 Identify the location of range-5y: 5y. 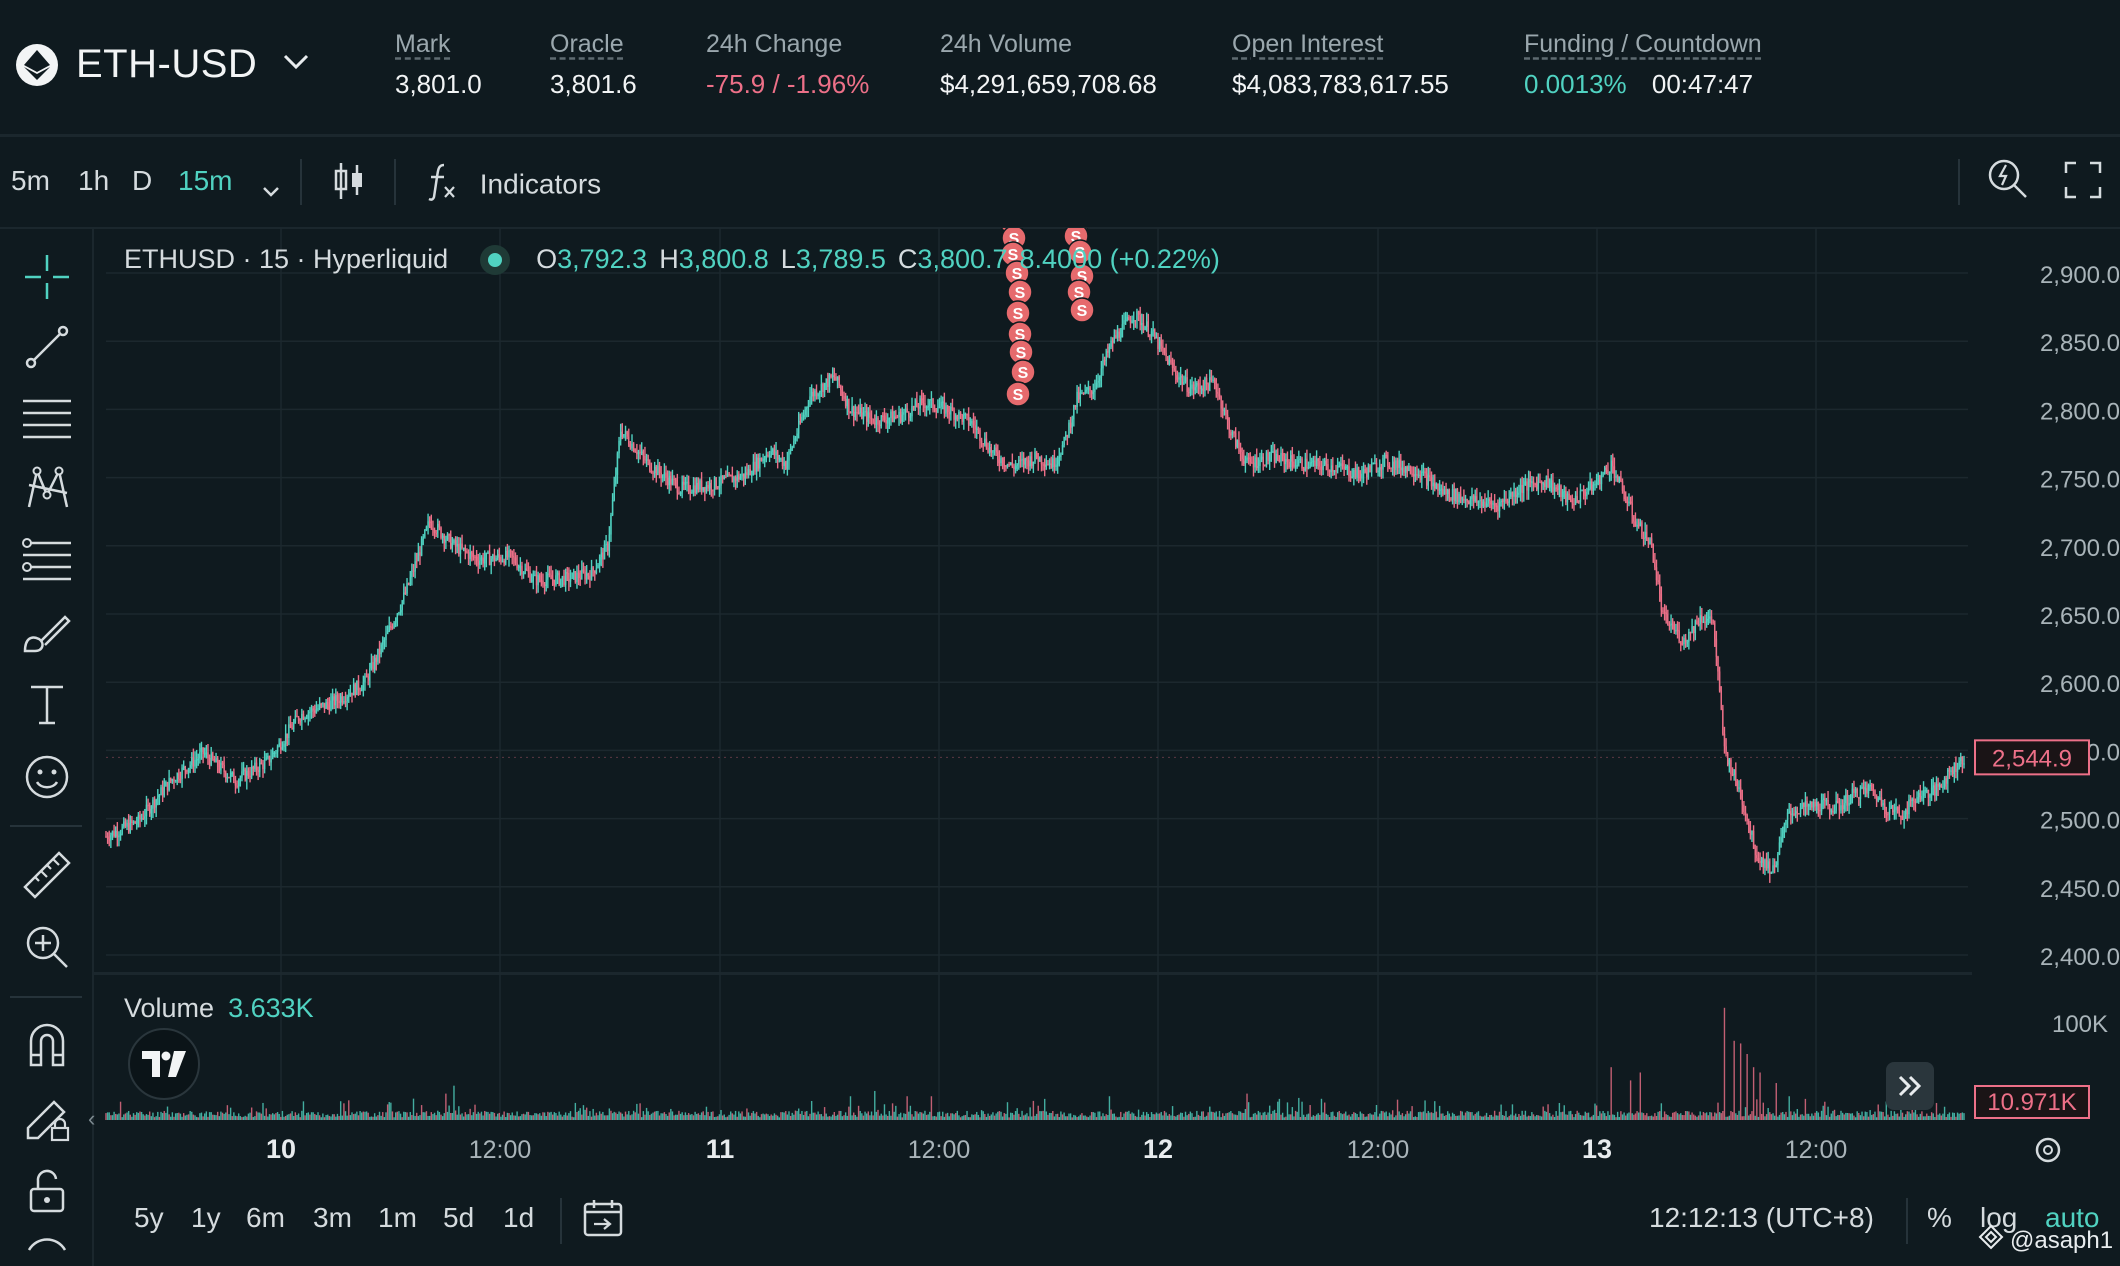
(149, 1217).